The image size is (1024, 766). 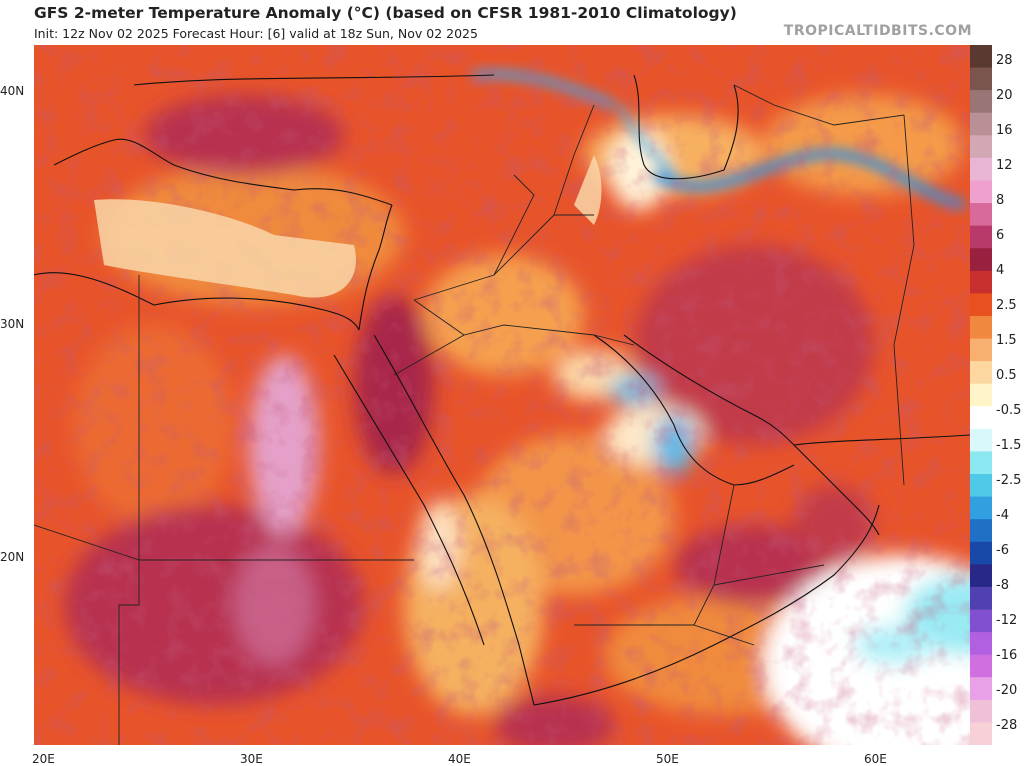 What do you see at coordinates (1004, 165) in the screenshot?
I see `colorbar-tick-label: 12` at bounding box center [1004, 165].